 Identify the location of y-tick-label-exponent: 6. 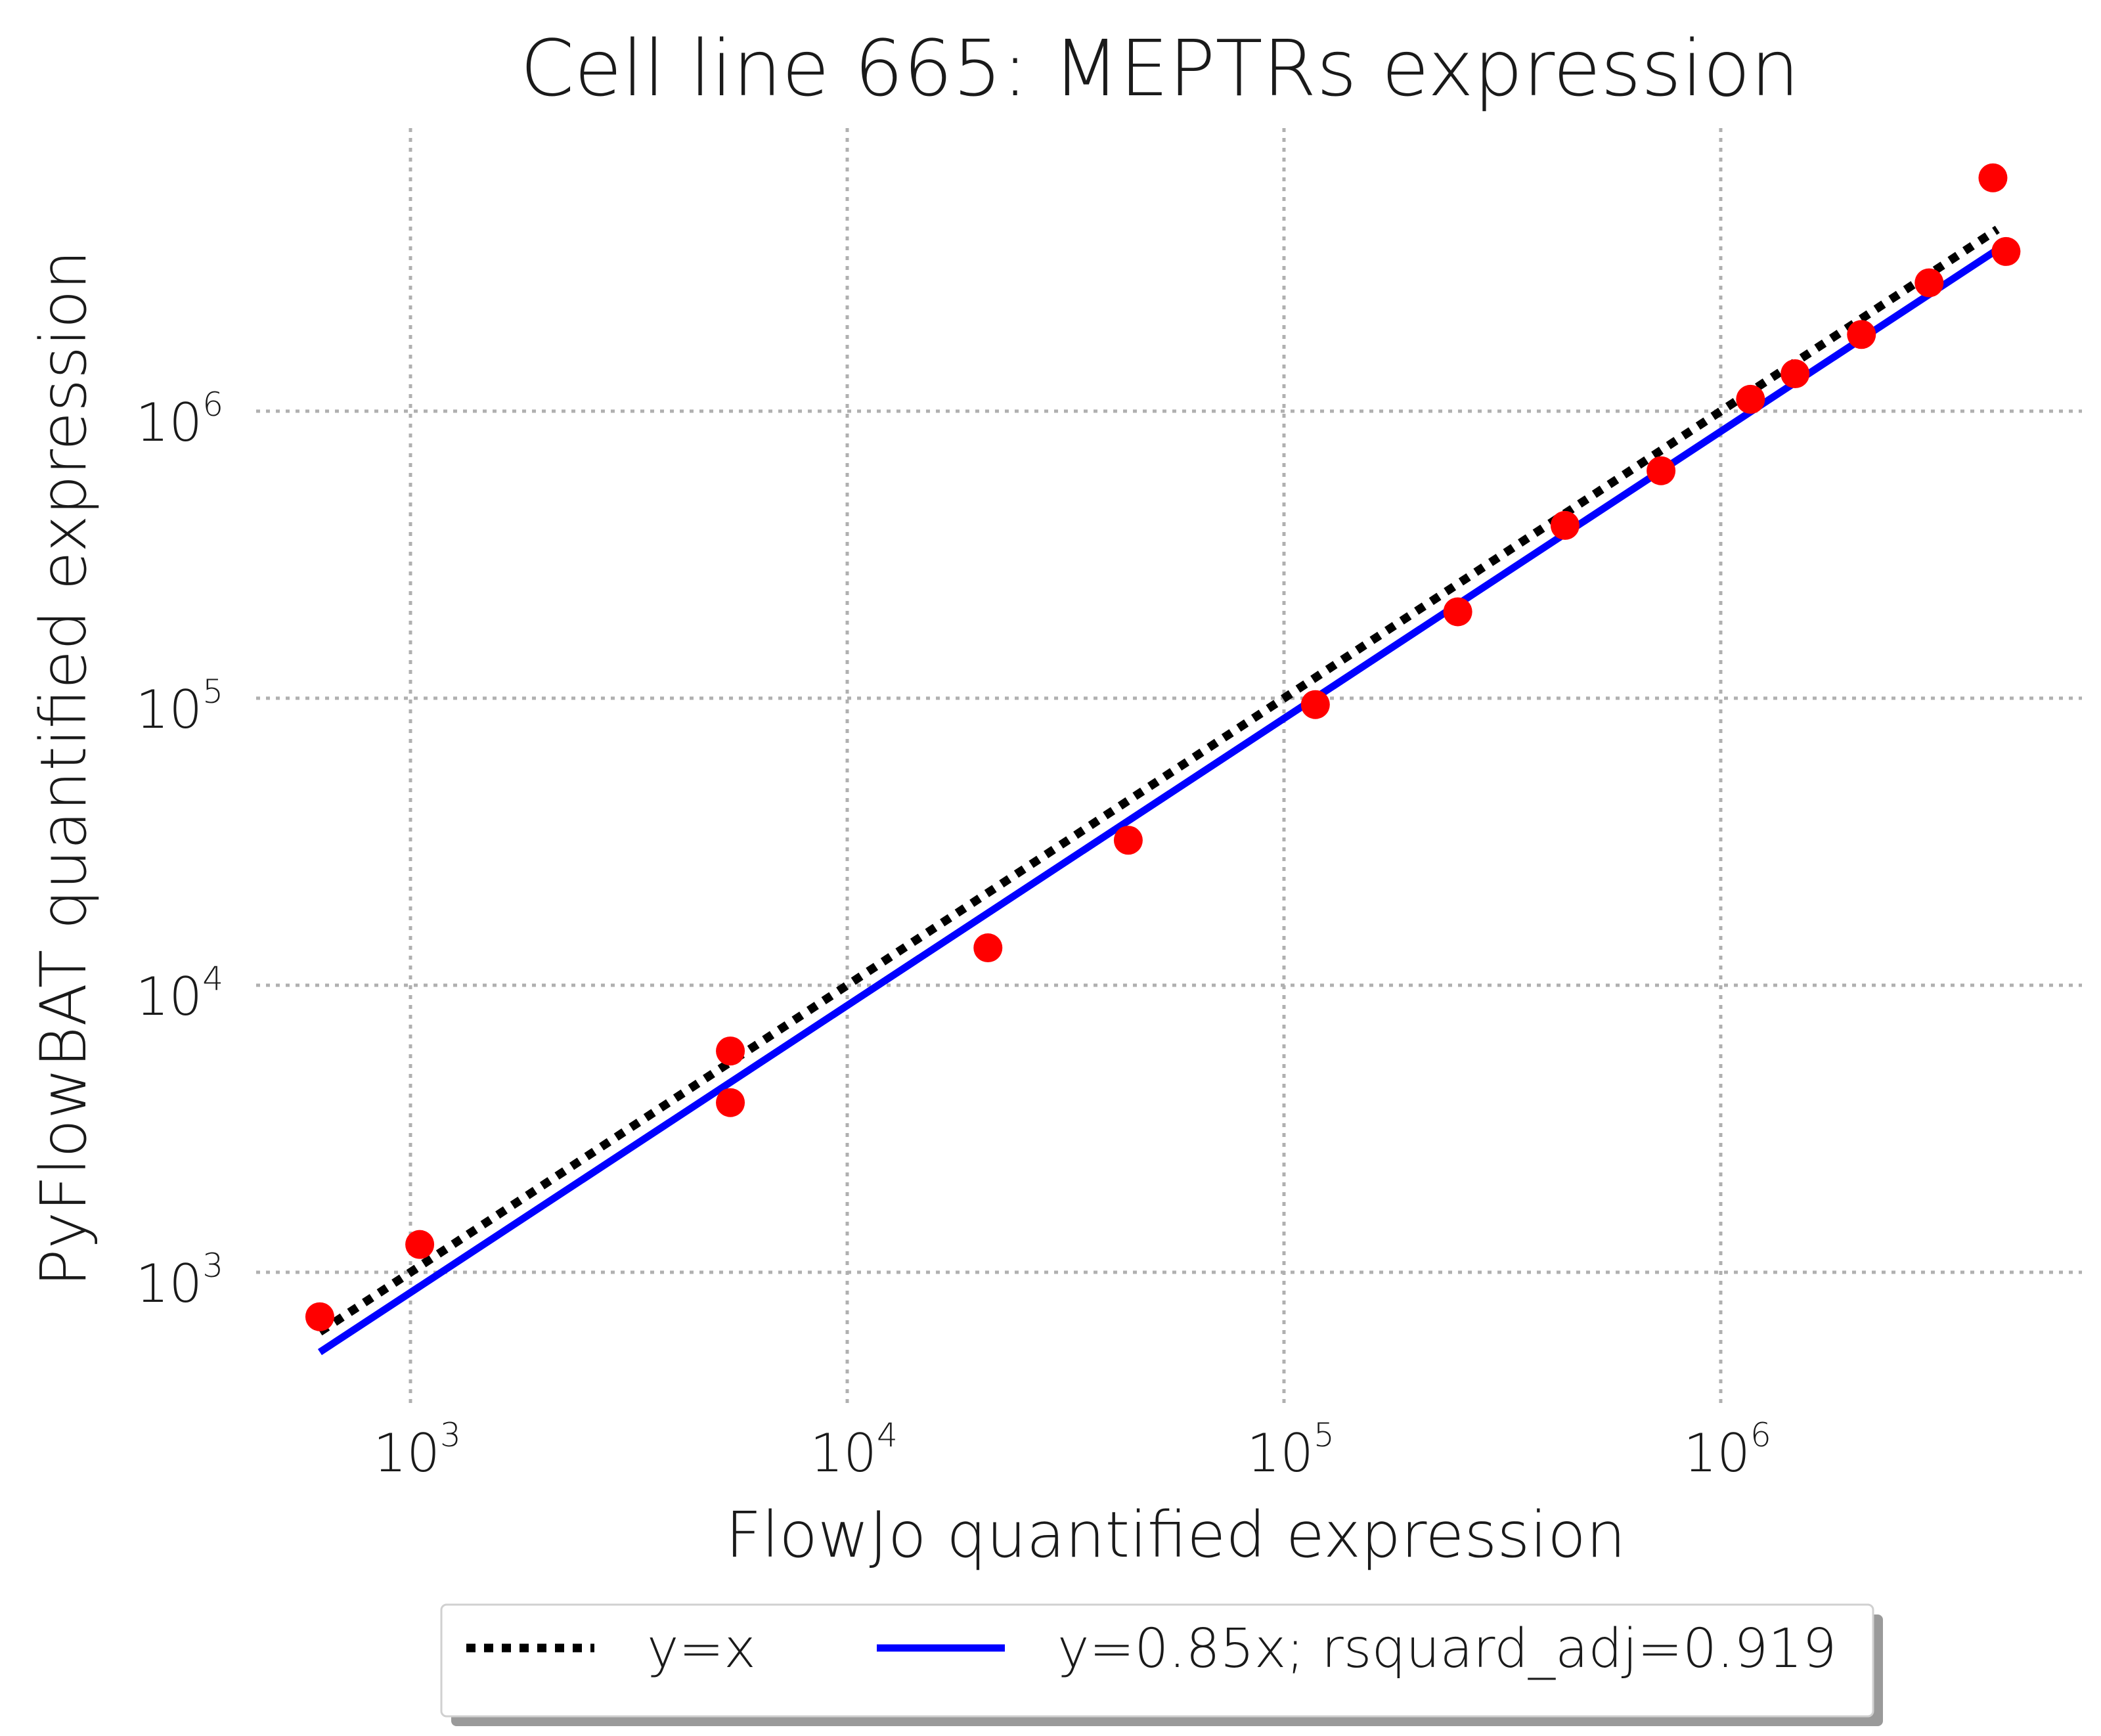
(213, 405).